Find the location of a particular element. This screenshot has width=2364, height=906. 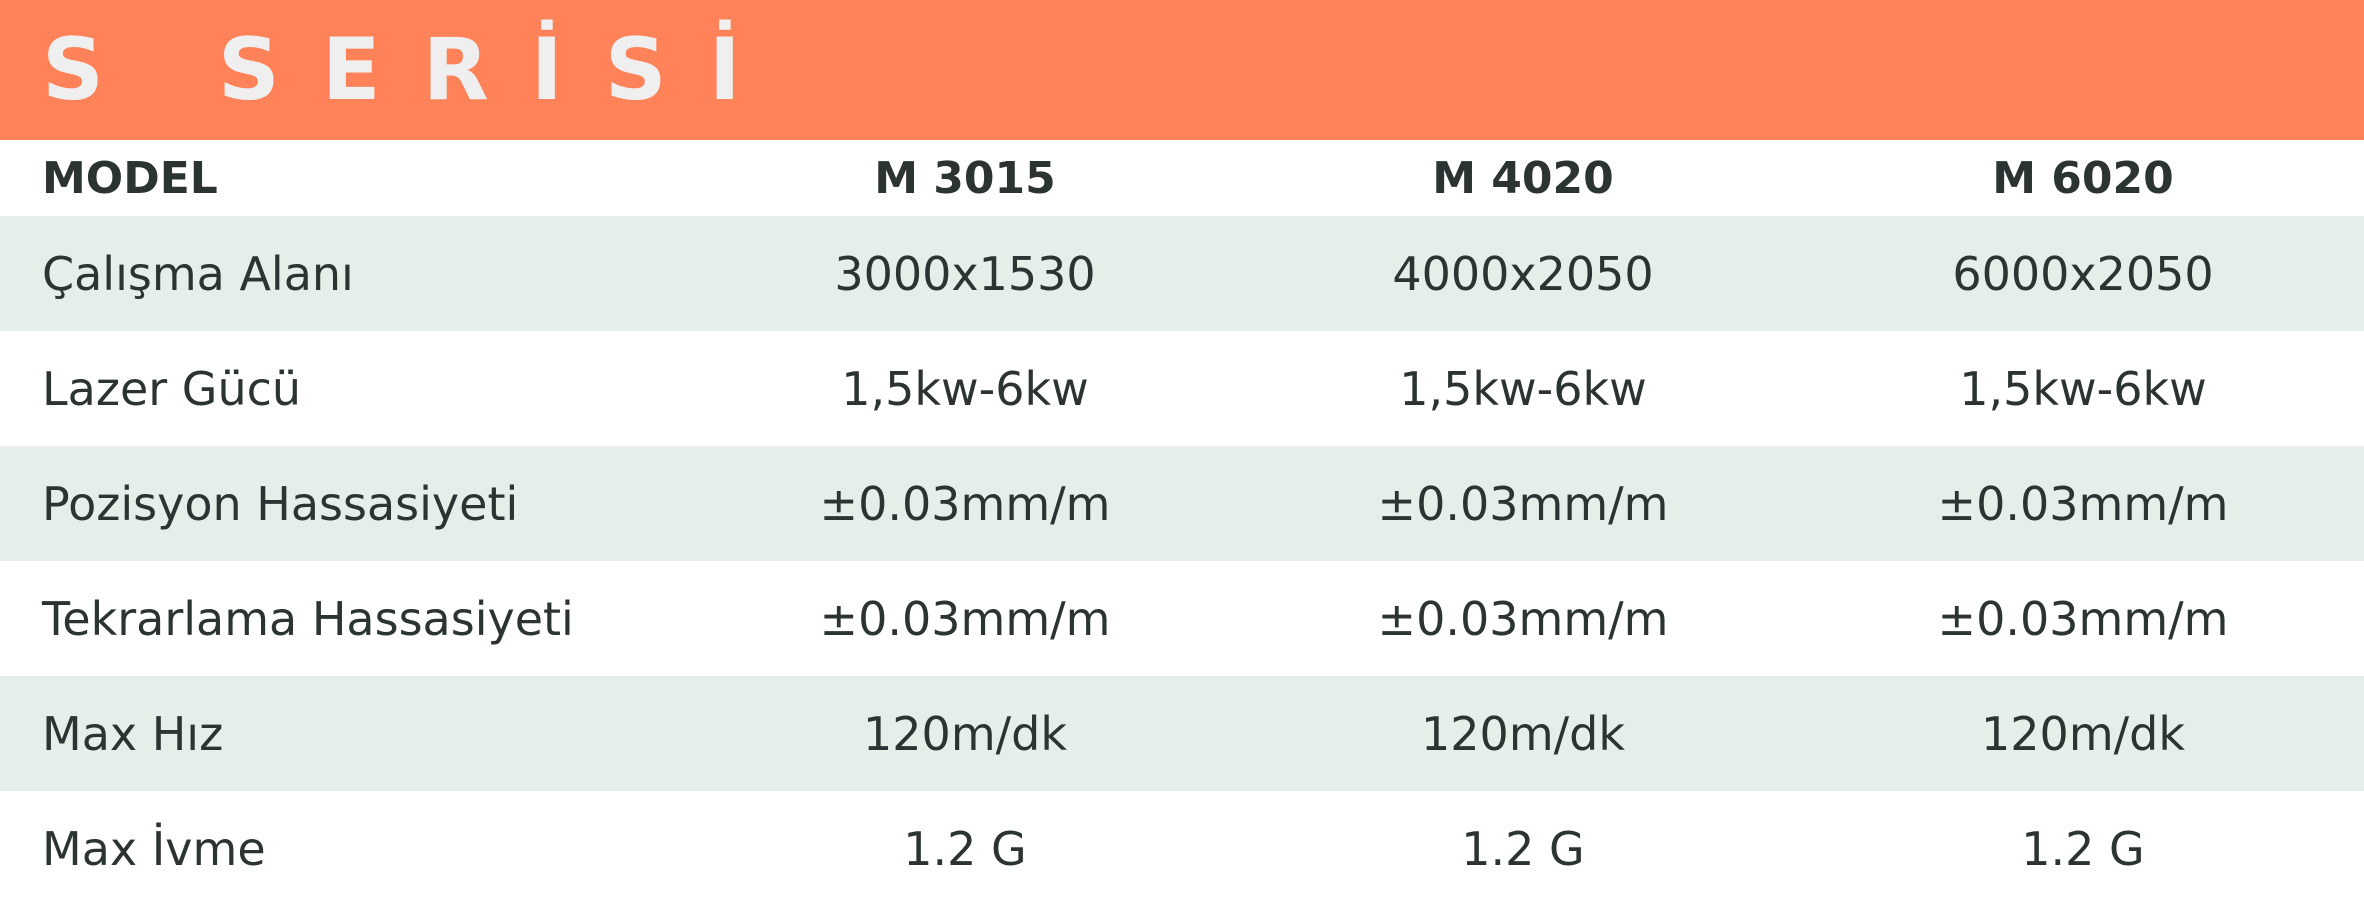

row-label: Max İvme is located at coordinates (154, 848).